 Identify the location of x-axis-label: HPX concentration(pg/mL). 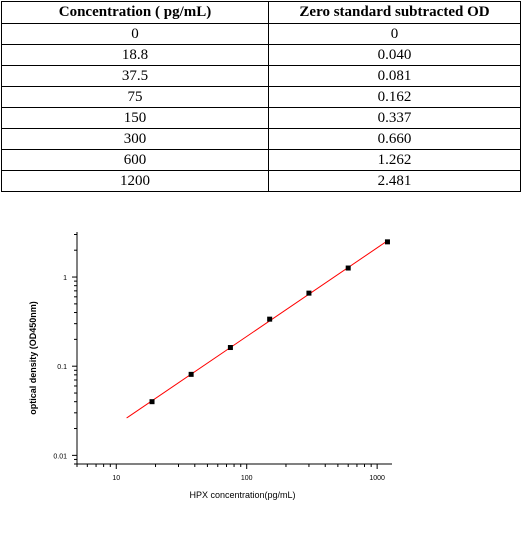
(242, 495).